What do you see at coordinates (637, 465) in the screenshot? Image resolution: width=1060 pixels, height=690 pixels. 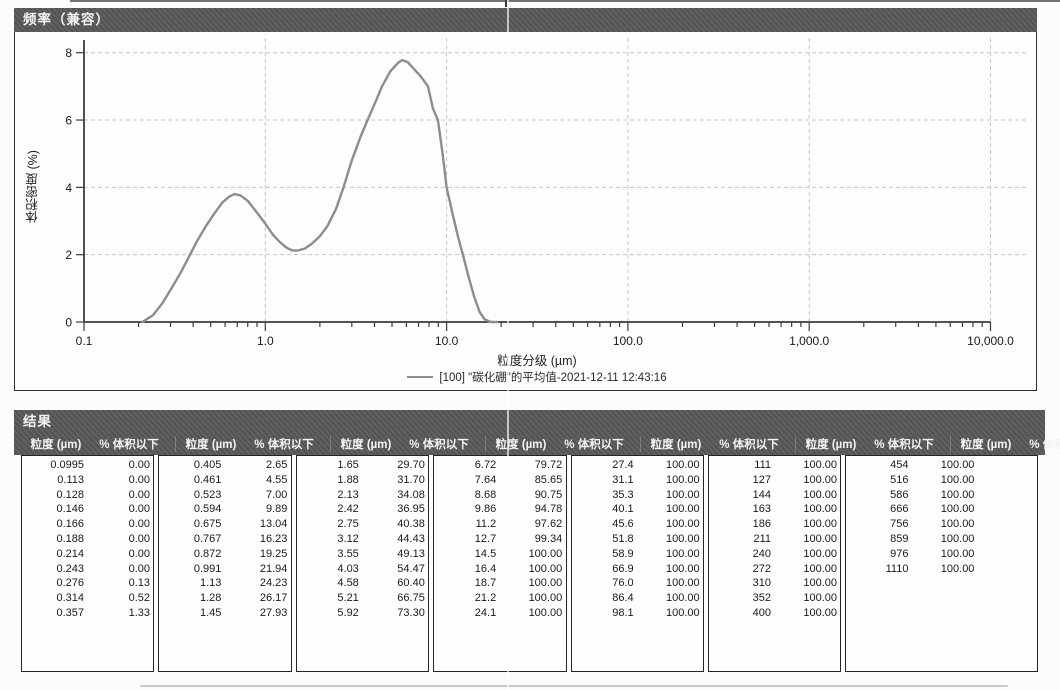 I see `table-row: 27.4 100.00` at bounding box center [637, 465].